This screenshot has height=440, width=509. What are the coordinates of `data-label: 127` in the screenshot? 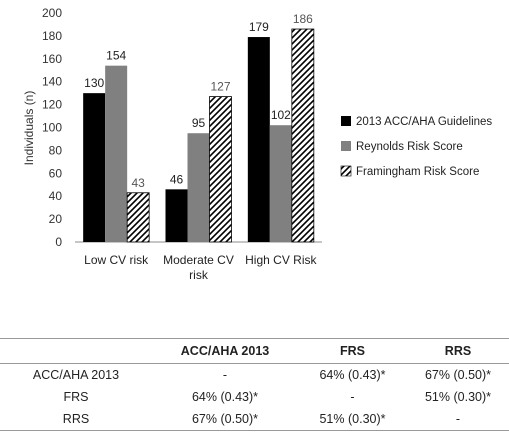 It's located at (220, 87).